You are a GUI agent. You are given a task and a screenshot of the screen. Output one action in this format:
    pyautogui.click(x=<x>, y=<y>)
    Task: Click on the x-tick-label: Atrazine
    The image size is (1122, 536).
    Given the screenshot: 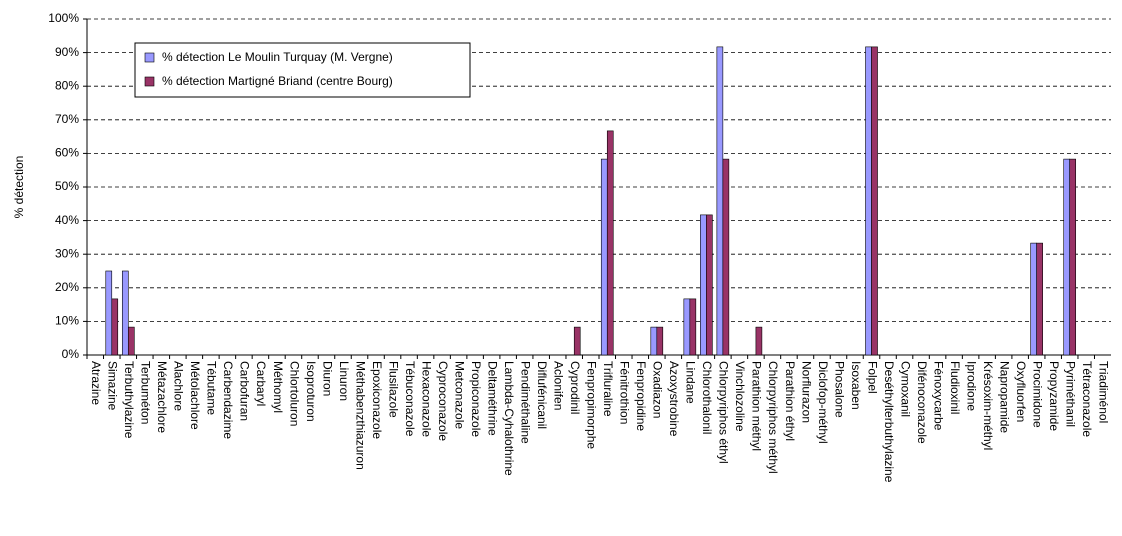 What is the action you would take?
    pyautogui.click(x=96, y=383)
    